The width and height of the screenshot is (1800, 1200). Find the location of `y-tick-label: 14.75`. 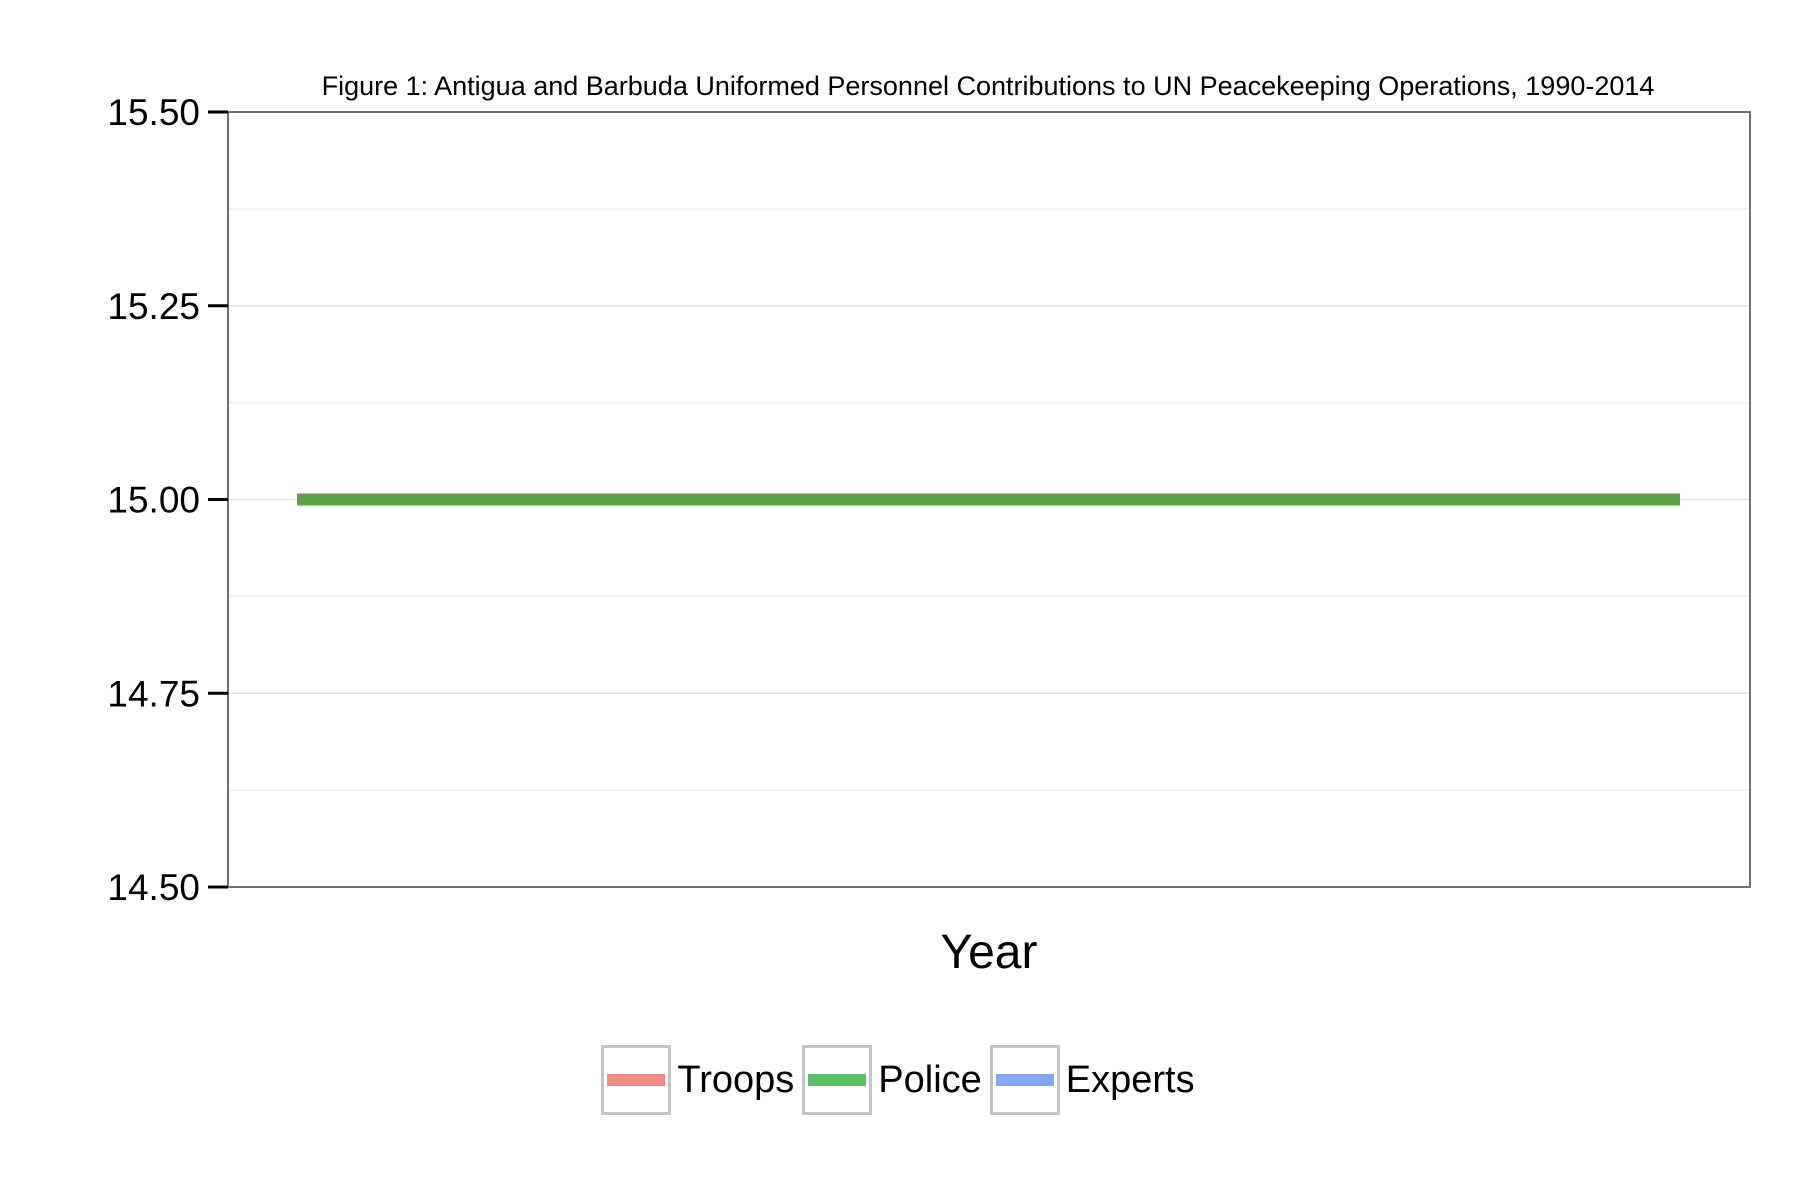

y-tick-label: 14.75 is located at coordinates (153, 693).